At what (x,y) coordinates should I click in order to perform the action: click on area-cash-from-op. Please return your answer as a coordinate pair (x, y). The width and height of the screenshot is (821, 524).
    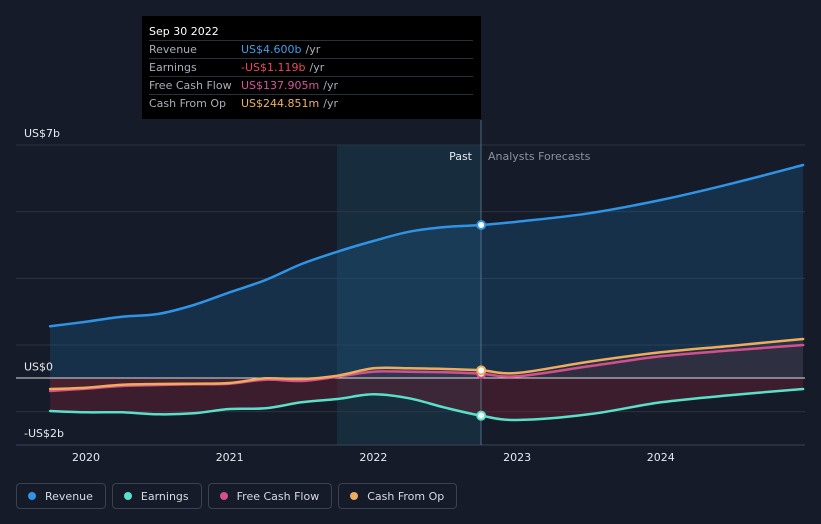
    Looking at the image, I should click on (427, 364).